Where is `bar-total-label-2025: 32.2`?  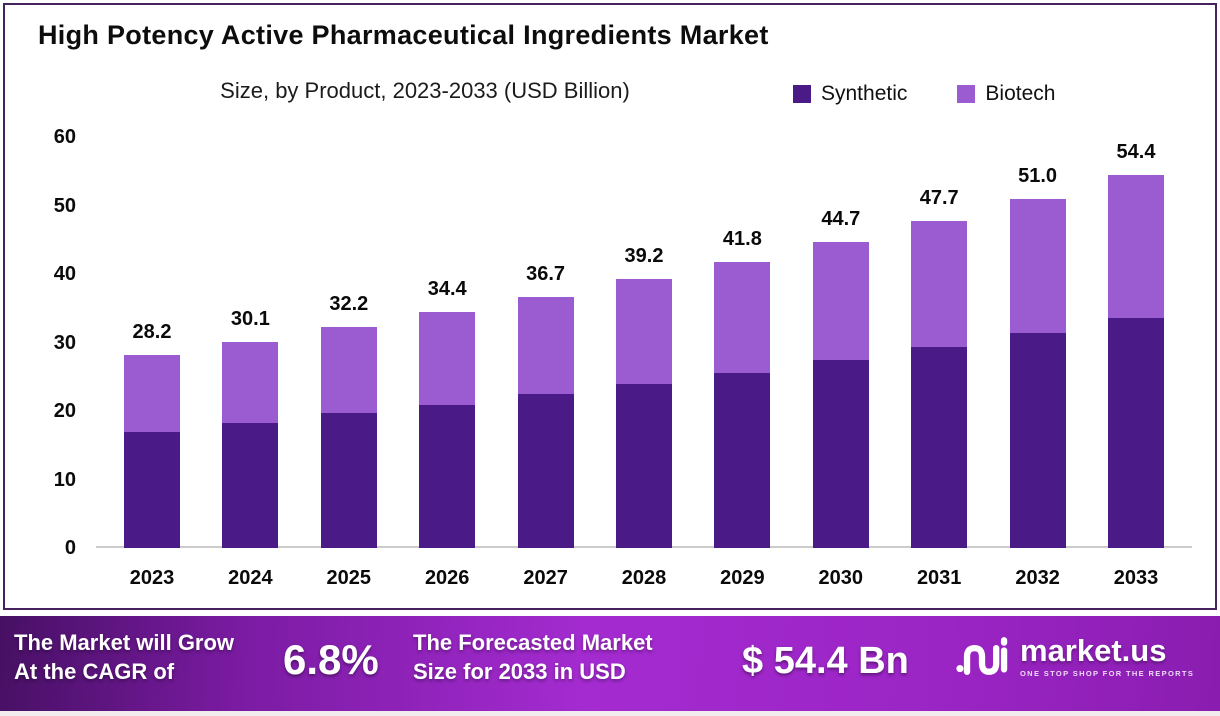 bar-total-label-2025: 32.2 is located at coordinates (349, 304).